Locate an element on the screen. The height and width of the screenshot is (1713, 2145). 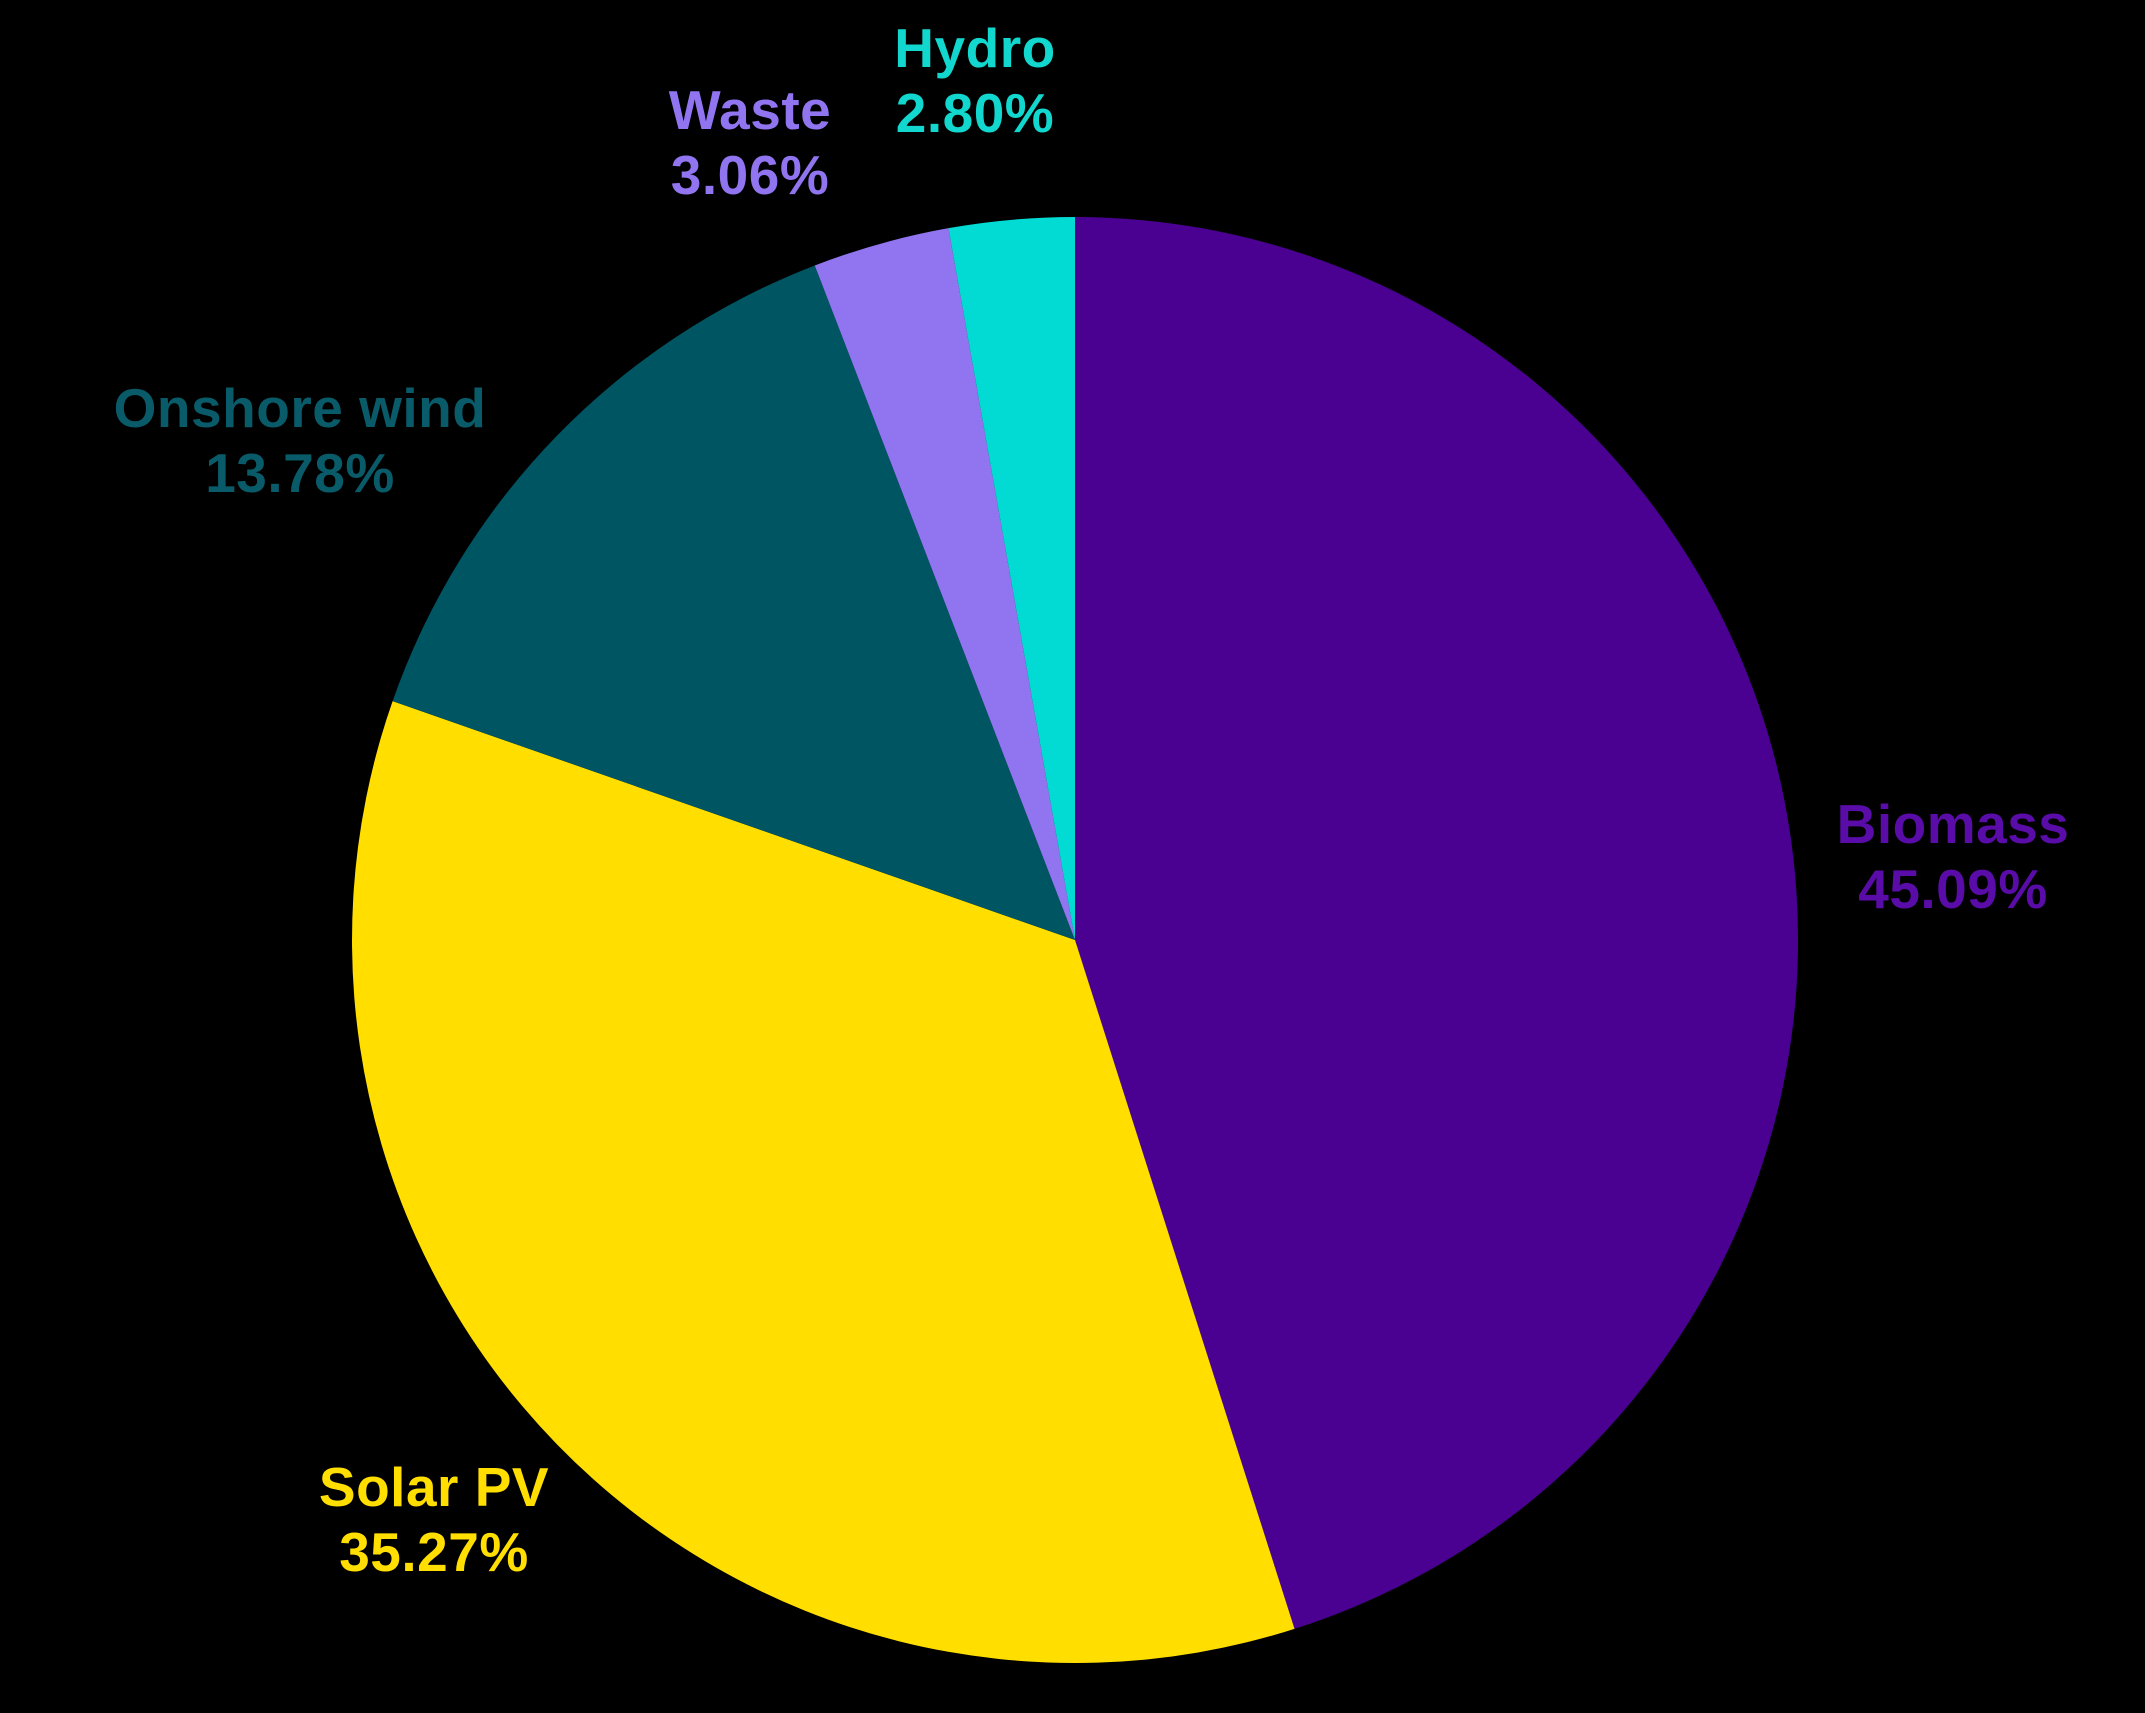
pie-slice-onshore-wind is located at coordinates (733, 603).